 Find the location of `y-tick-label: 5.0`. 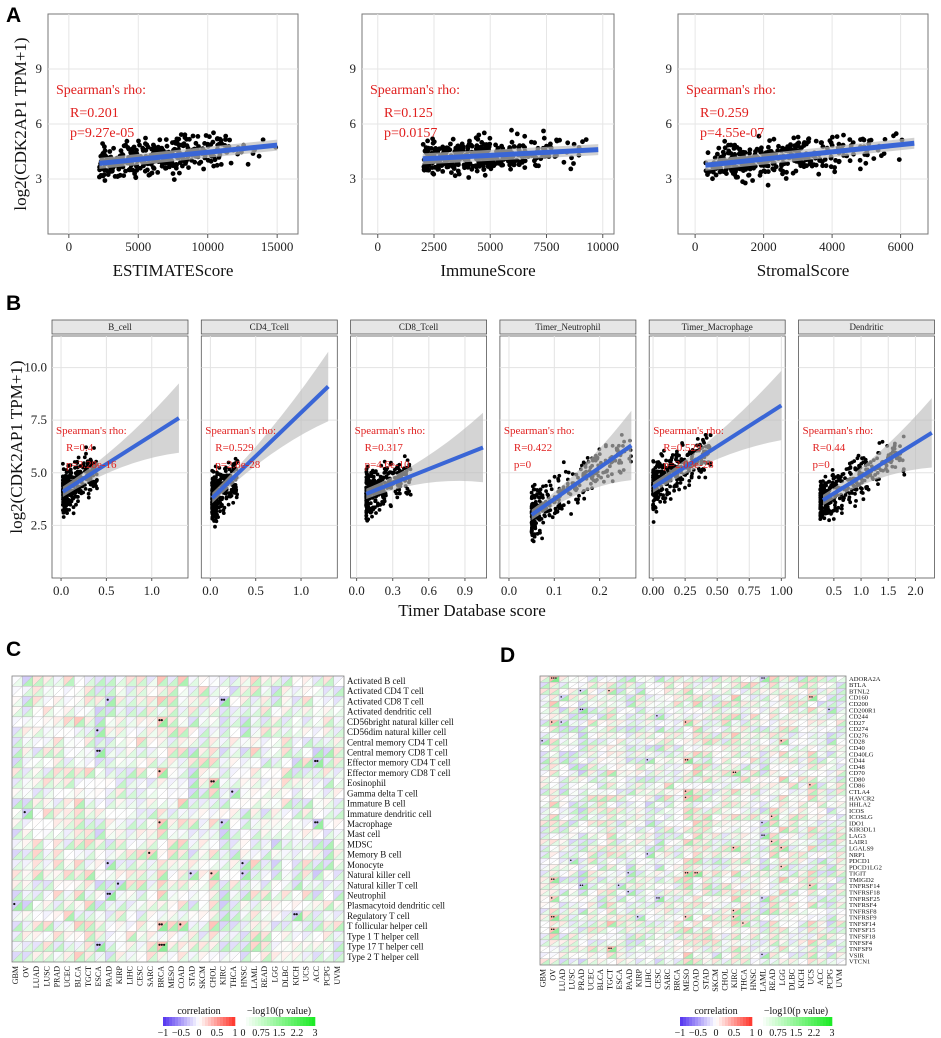

y-tick-label: 5.0 is located at coordinates (39, 472).